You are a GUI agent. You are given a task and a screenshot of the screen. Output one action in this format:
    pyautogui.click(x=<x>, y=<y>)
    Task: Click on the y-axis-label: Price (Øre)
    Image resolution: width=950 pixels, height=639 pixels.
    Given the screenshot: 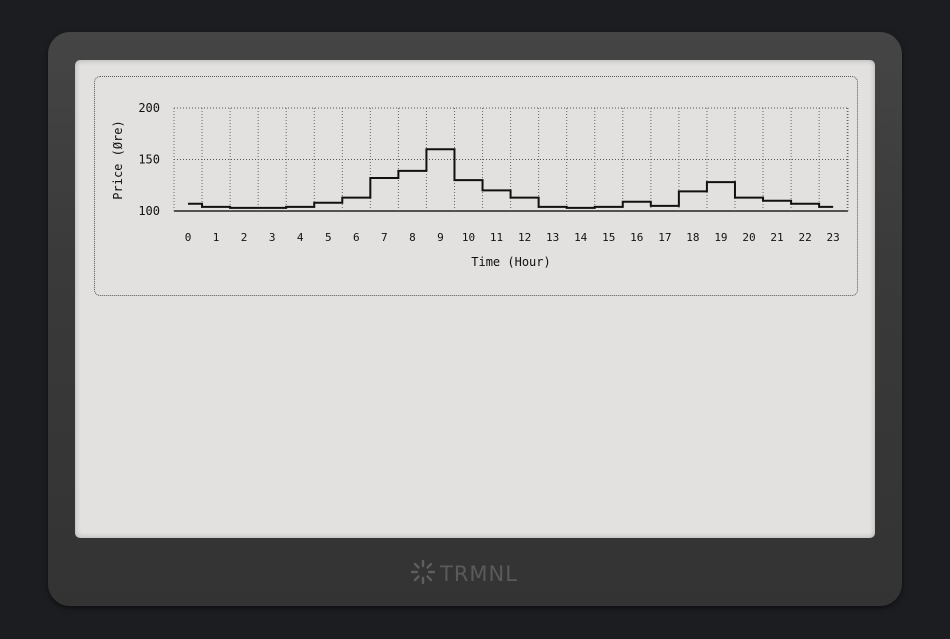 What is the action you would take?
    pyautogui.click(x=118, y=159)
    